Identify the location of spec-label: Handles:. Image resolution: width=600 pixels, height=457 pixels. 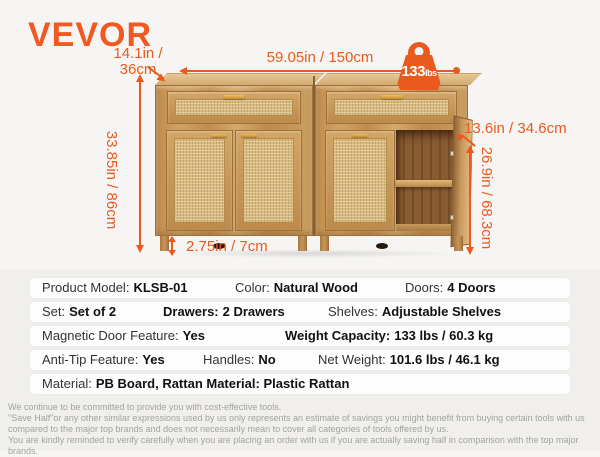
(229, 359).